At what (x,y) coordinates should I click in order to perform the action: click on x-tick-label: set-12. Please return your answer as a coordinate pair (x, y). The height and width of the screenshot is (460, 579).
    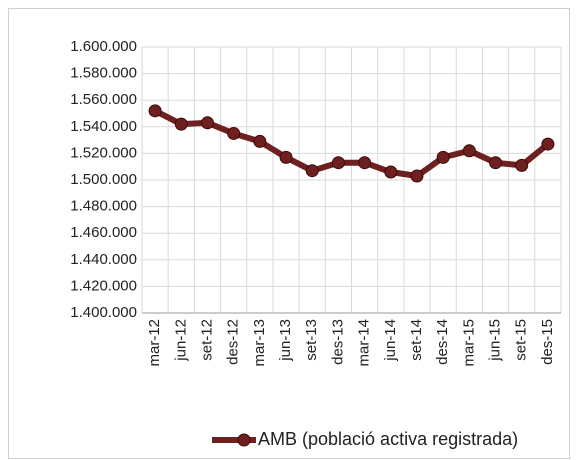
    Looking at the image, I should click on (206, 340).